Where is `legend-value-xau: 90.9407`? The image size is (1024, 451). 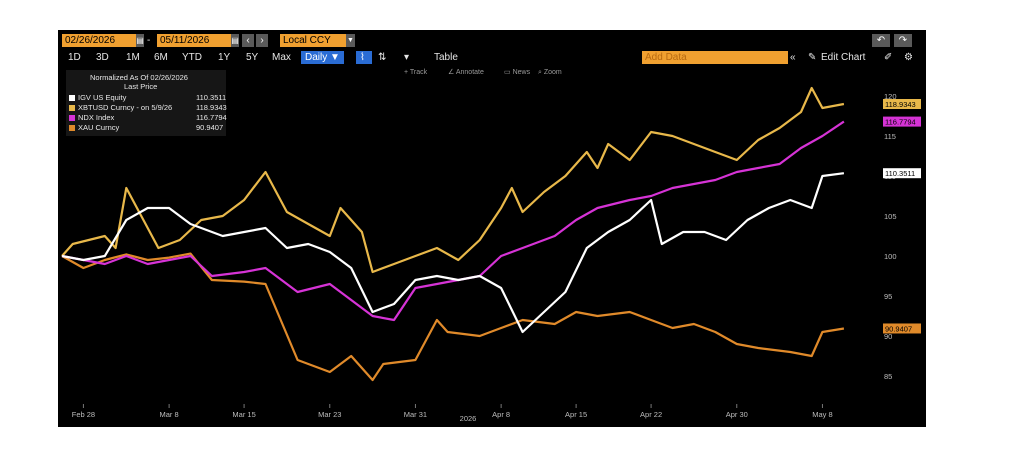
legend-value-xau: 90.9407 is located at coordinates (210, 127).